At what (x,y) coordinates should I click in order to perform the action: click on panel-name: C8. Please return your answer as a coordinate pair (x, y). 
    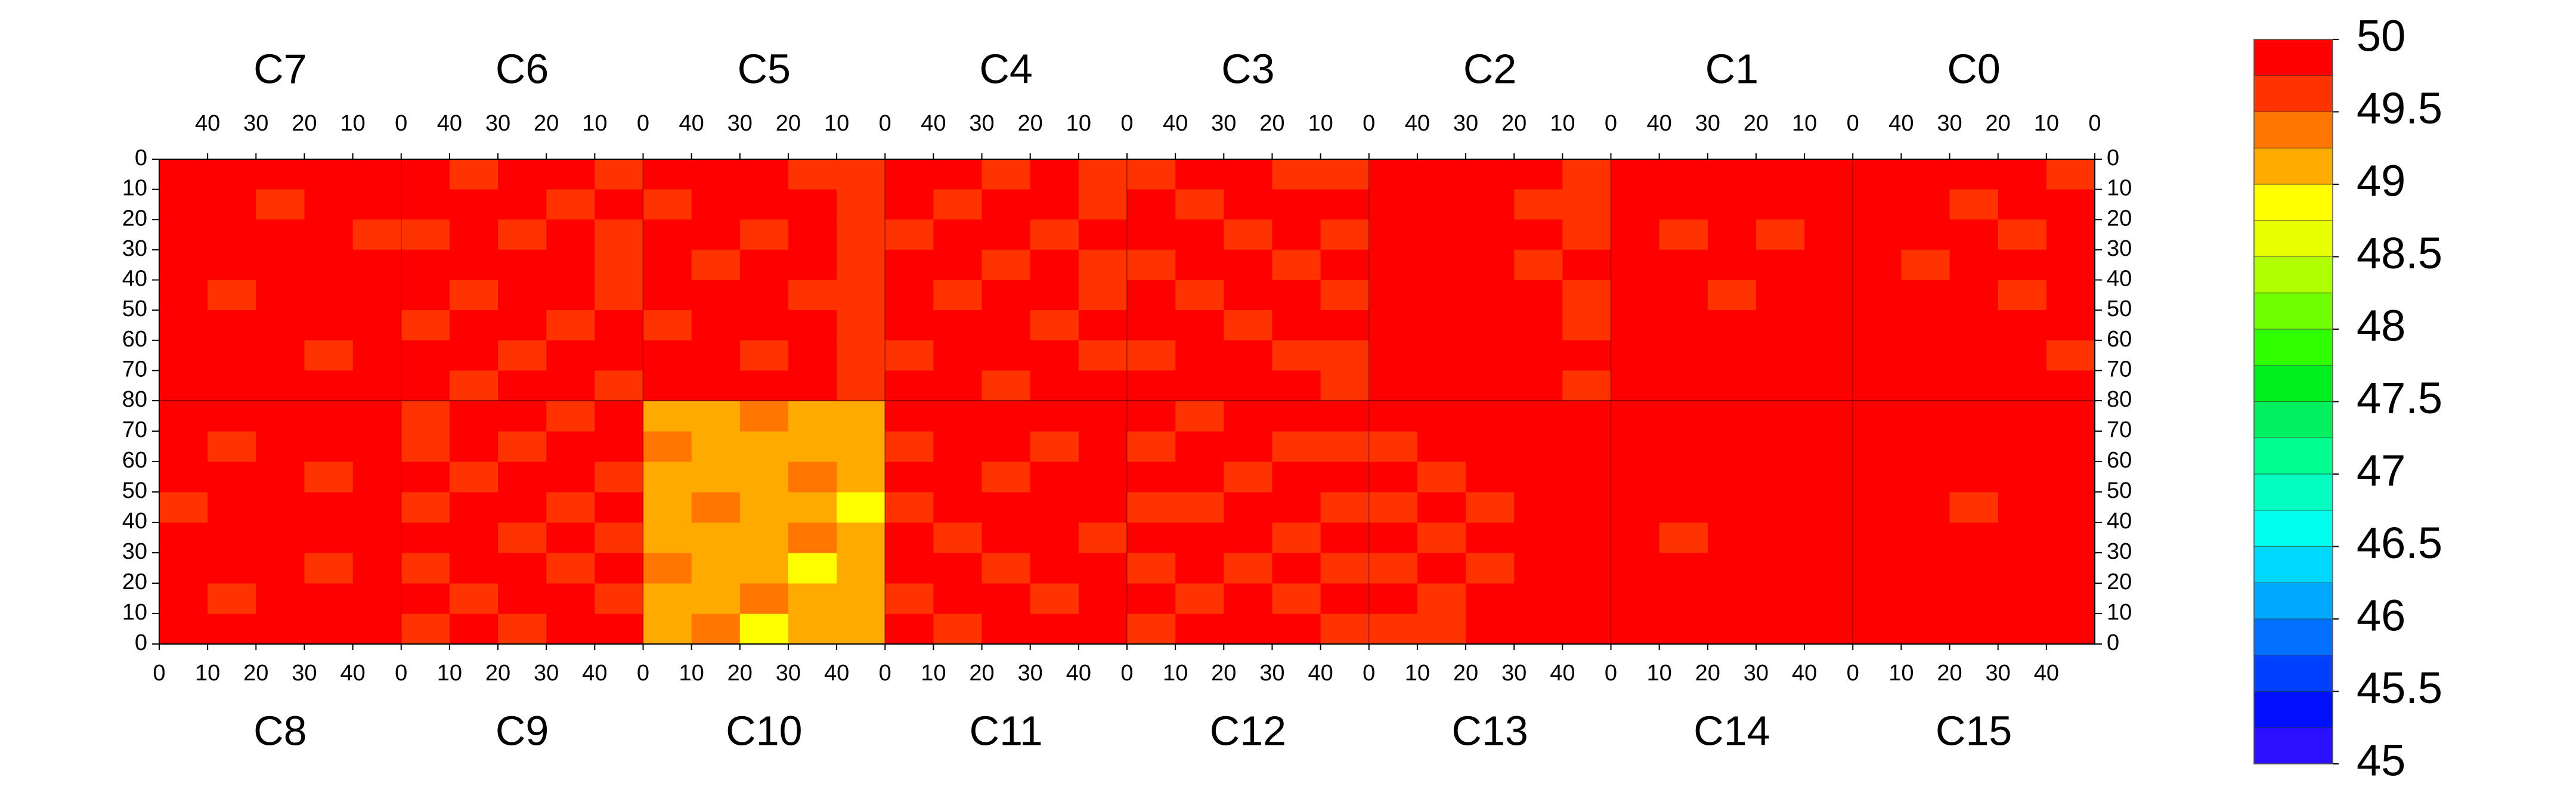
    Looking at the image, I should click on (280, 731).